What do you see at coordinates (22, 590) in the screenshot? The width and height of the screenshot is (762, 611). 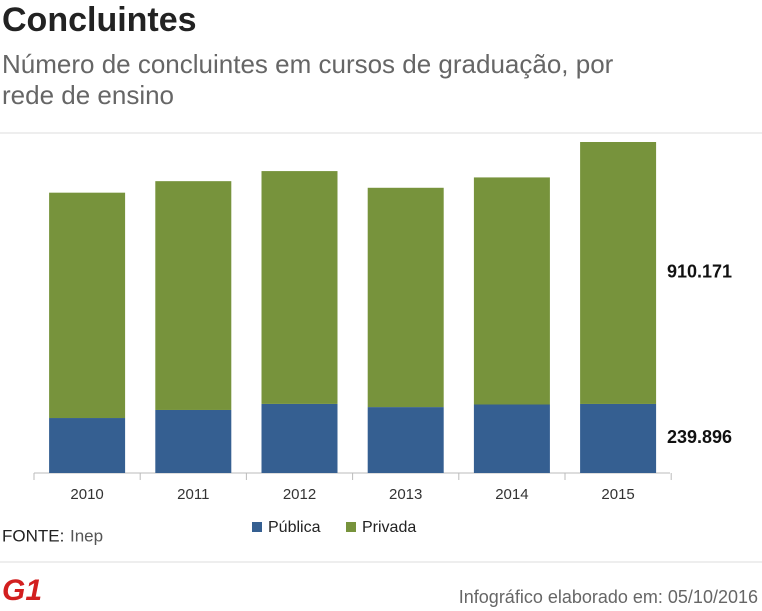 I see `logo: G1` at bounding box center [22, 590].